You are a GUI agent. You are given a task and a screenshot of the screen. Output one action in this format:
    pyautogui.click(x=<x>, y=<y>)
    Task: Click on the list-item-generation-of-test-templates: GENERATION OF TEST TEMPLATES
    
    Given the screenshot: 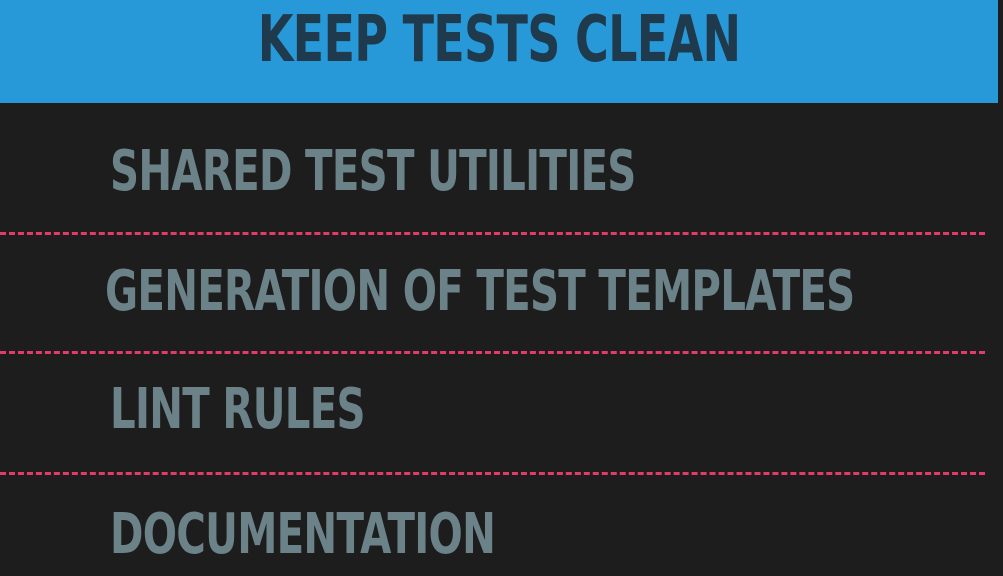 What is the action you would take?
    pyautogui.click(x=480, y=291)
    